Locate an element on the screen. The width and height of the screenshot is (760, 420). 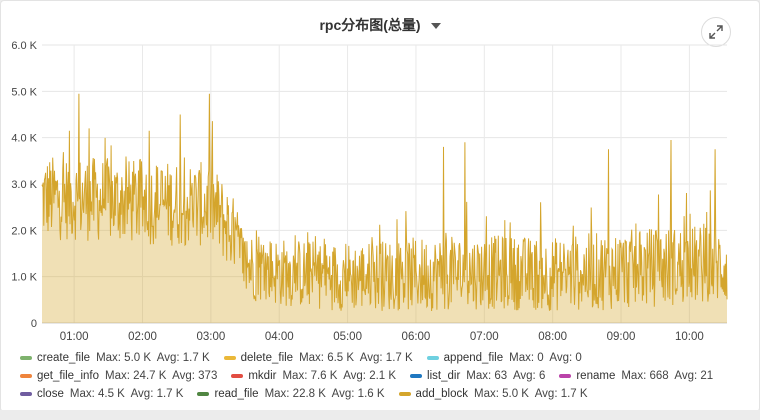
expand-button is located at coordinates (716, 32).